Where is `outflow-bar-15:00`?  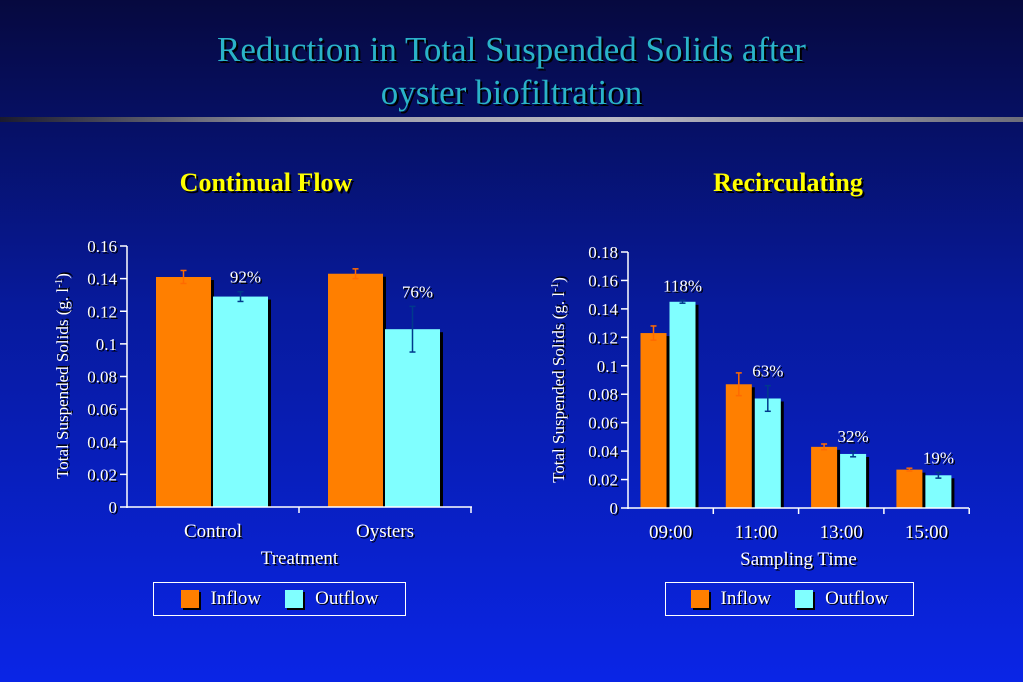 outflow-bar-15:00 is located at coordinates (938, 491).